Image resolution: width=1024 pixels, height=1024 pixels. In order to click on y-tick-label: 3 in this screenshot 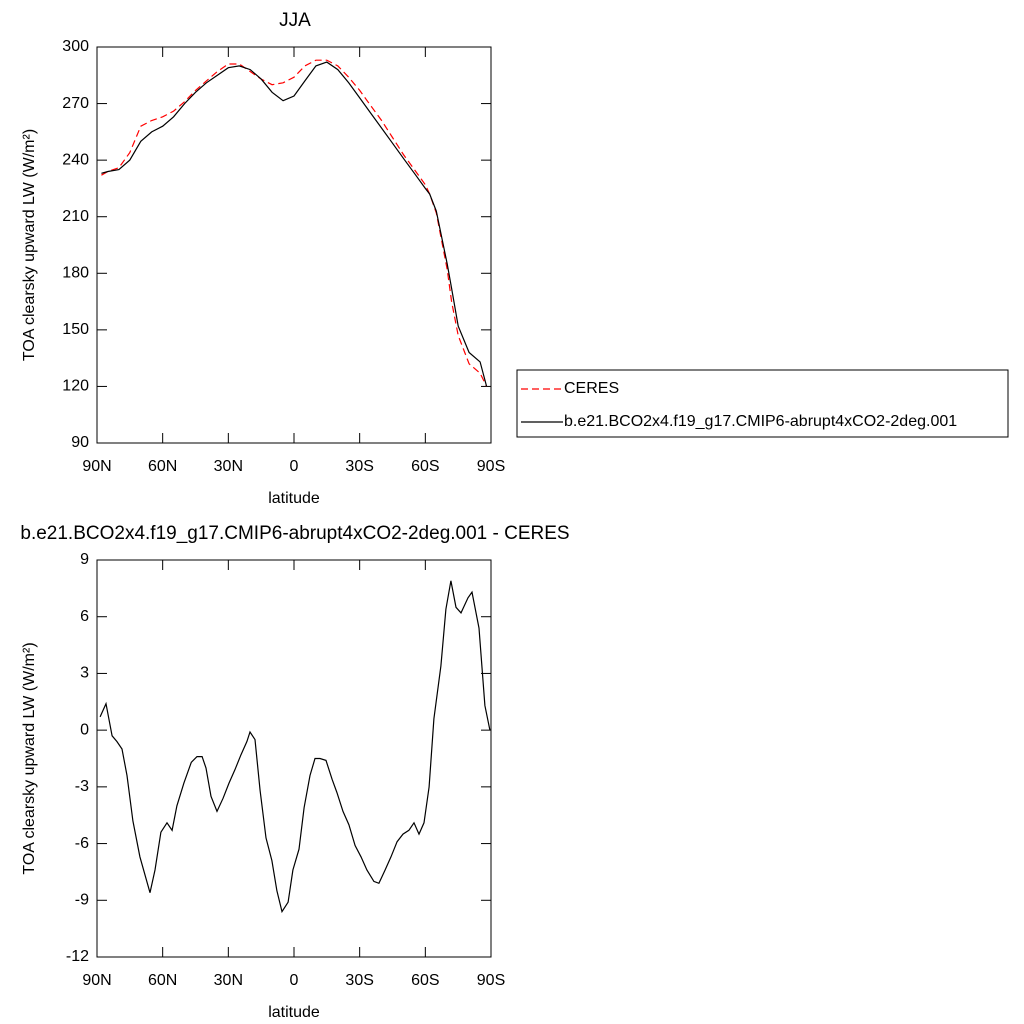, I will do `click(84, 673)`.